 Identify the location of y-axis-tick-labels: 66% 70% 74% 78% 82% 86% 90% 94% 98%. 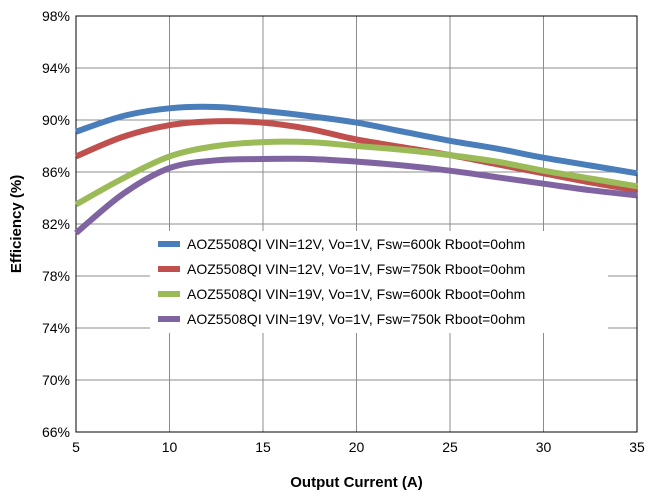
(56, 224).